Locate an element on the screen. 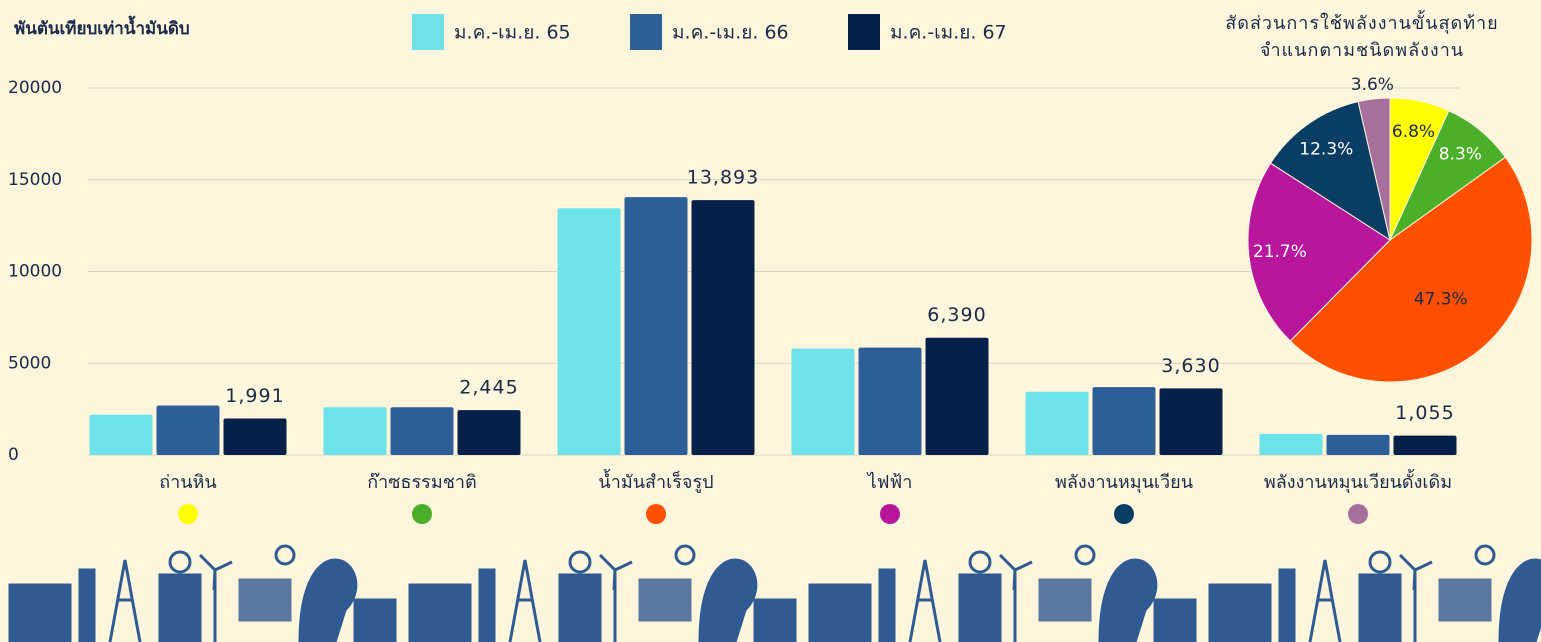 This screenshot has height=642, width=1541. x-tick-label: ถ่านหิน is located at coordinates (187, 482).